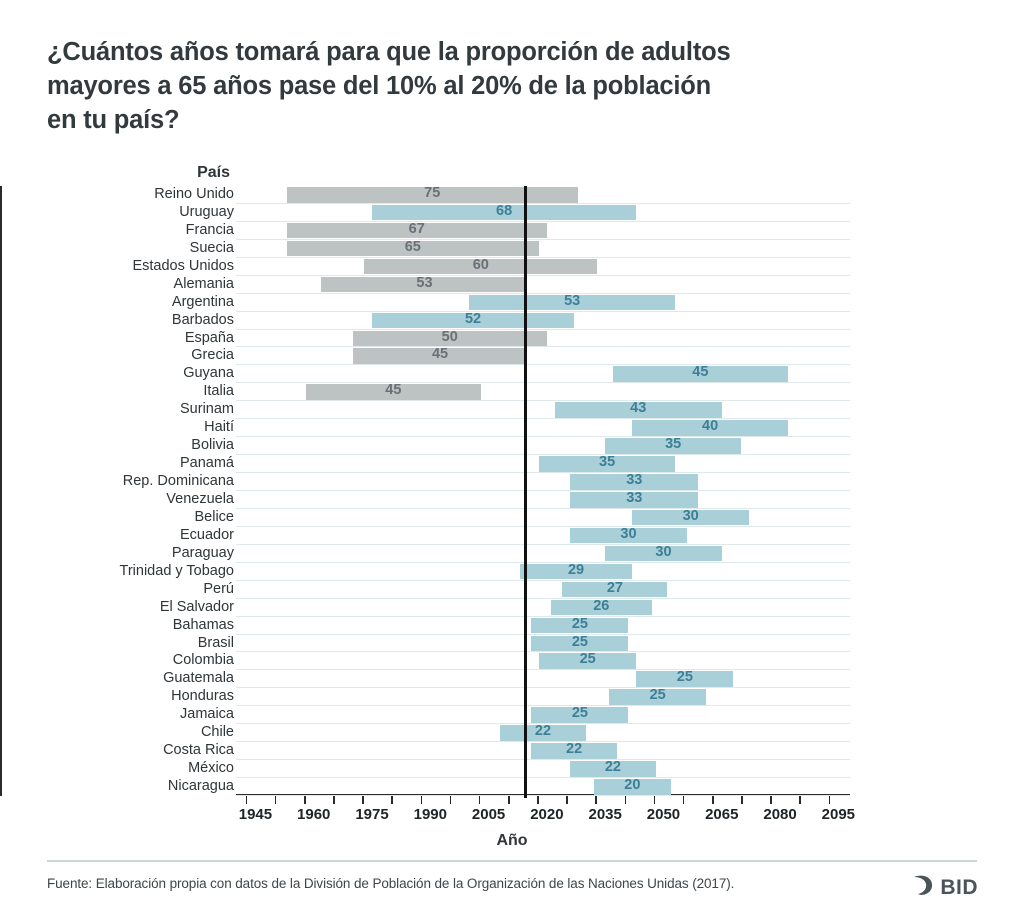  Describe the element at coordinates (601, 605) in the screenshot. I see `bar-value-label: 26` at that location.